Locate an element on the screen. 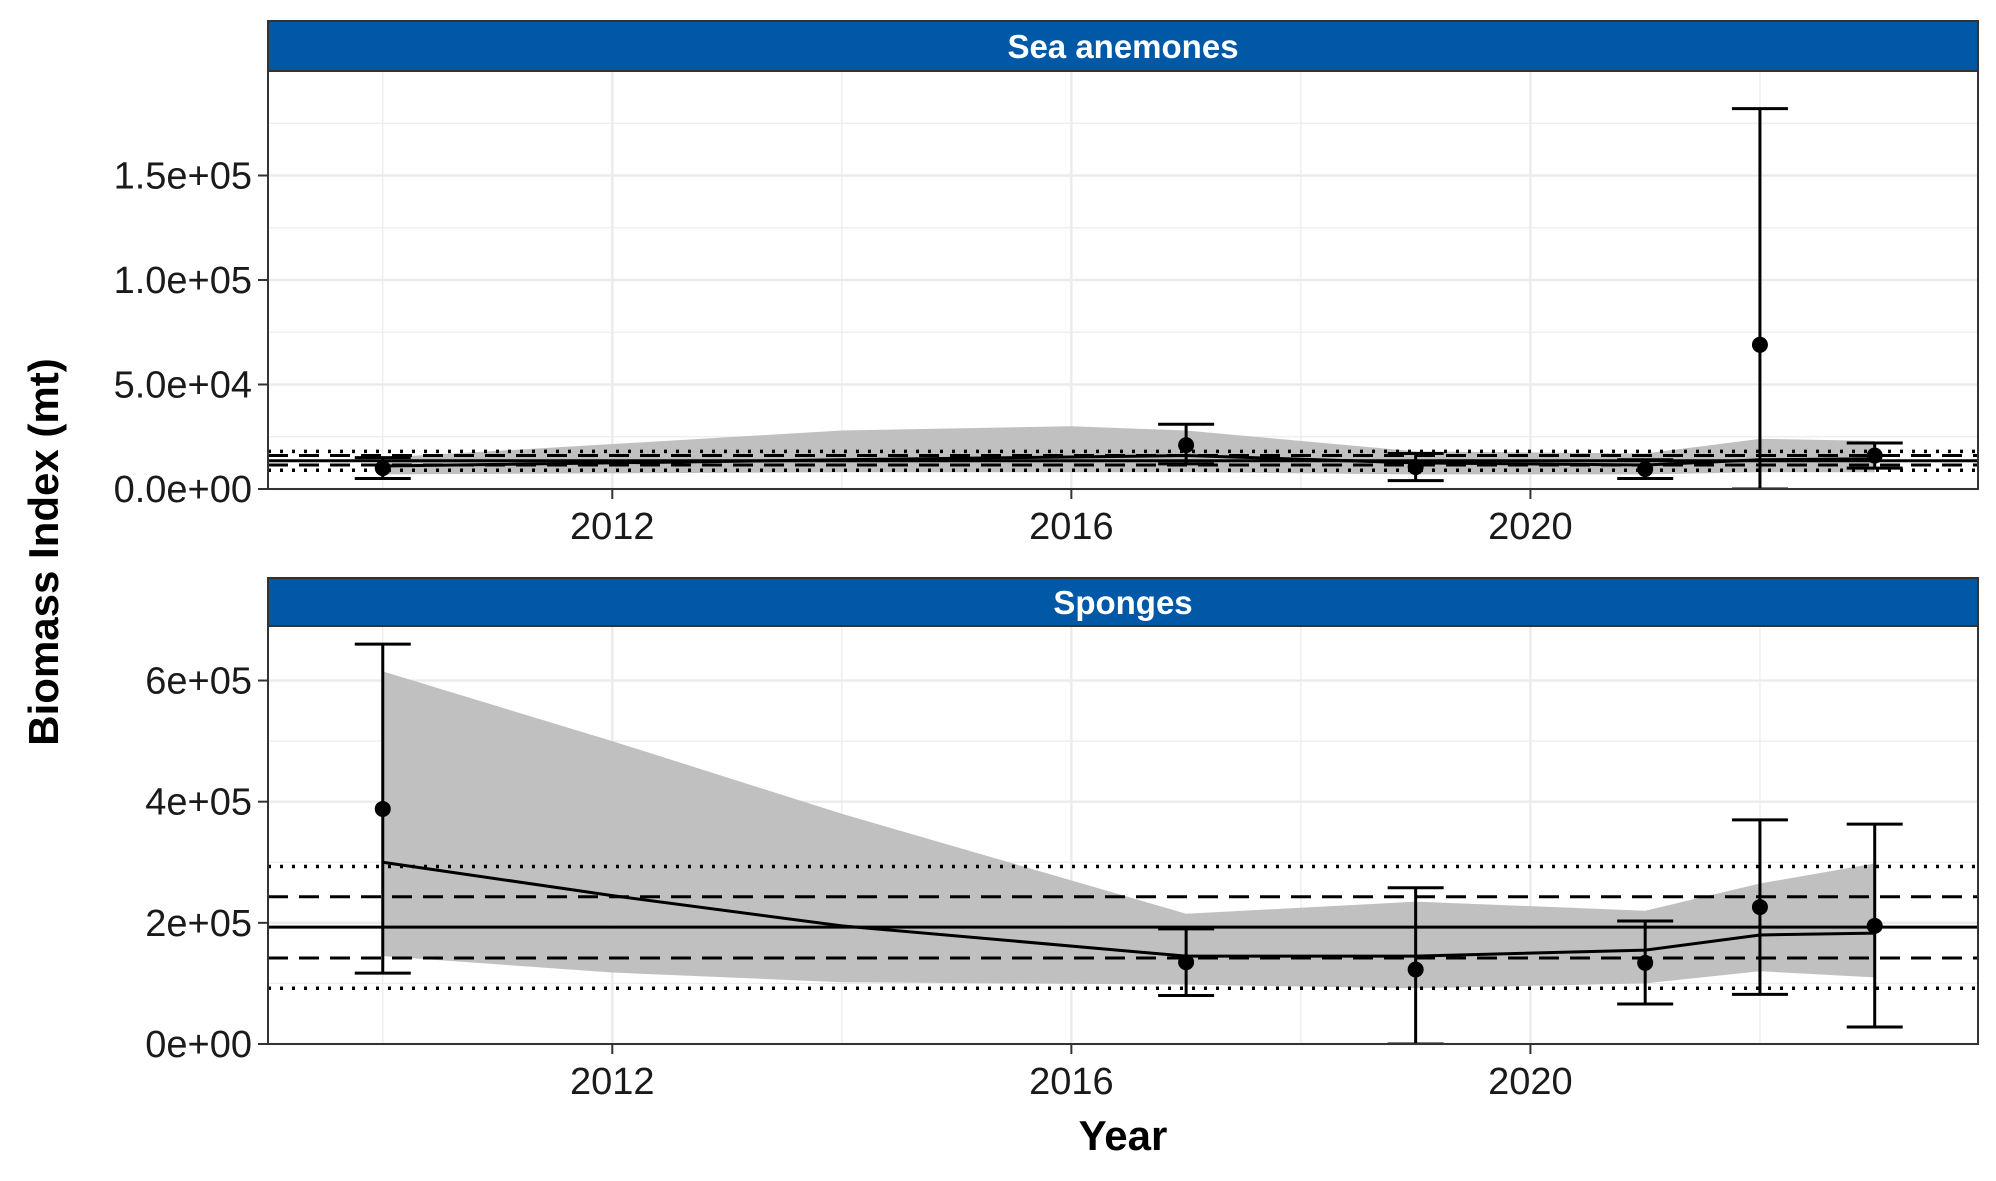  y-tick-label: 2e+05 is located at coordinates (198, 924).